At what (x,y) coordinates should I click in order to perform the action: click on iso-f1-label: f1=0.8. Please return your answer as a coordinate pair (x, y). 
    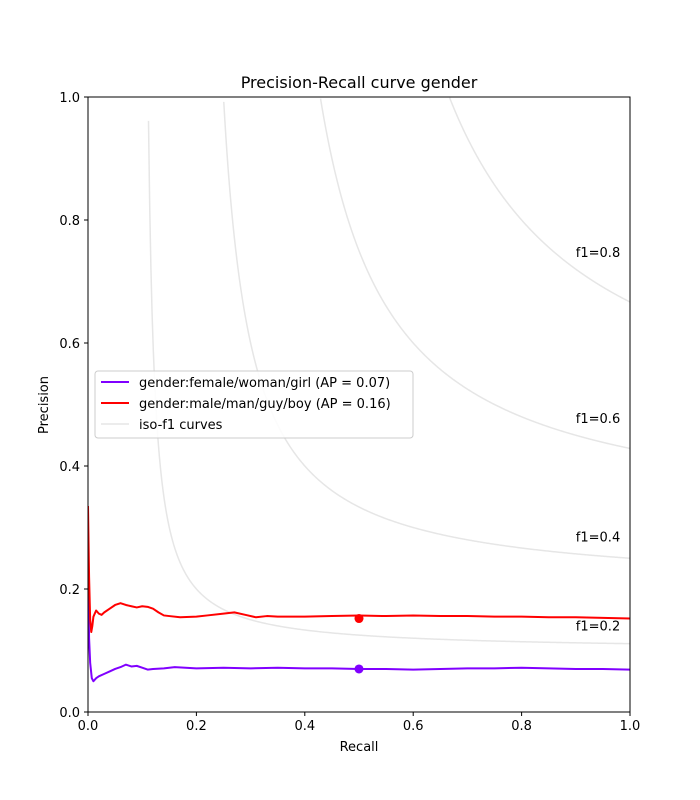
    Looking at the image, I should click on (598, 253).